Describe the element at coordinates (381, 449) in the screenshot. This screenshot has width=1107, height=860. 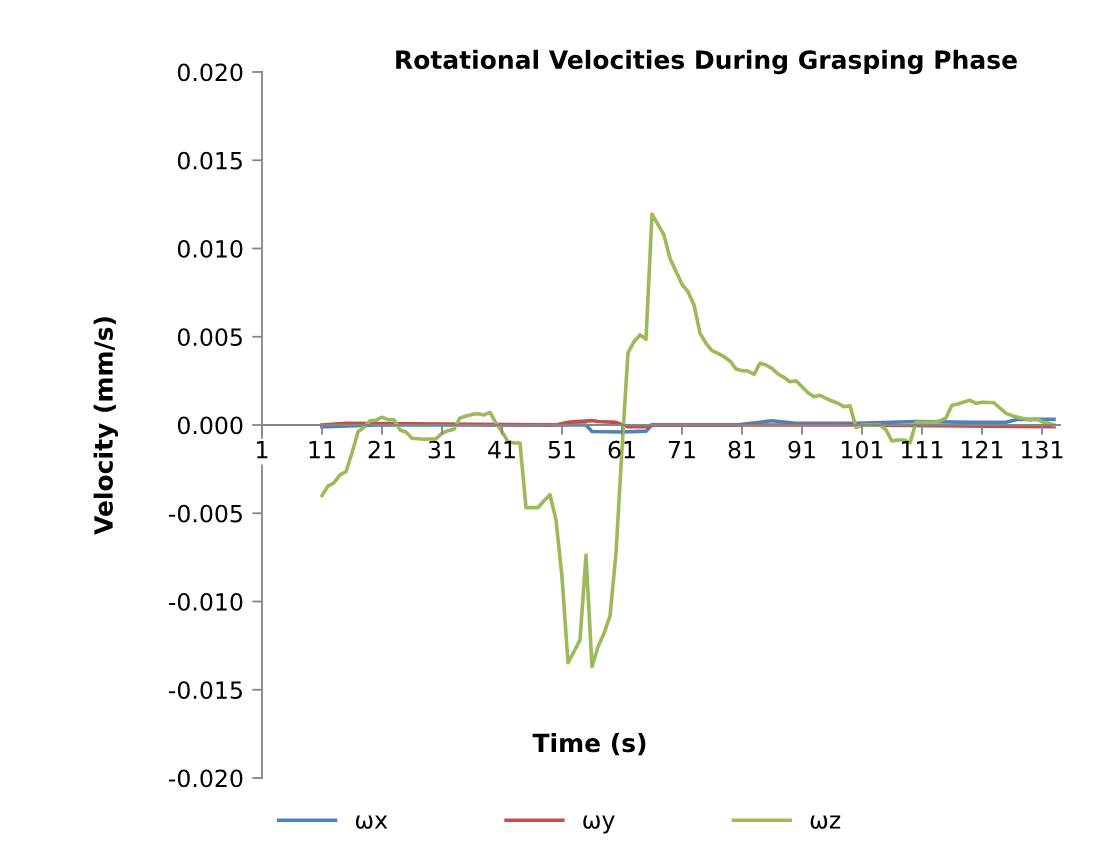
I see `x-tick-label: 21` at that location.